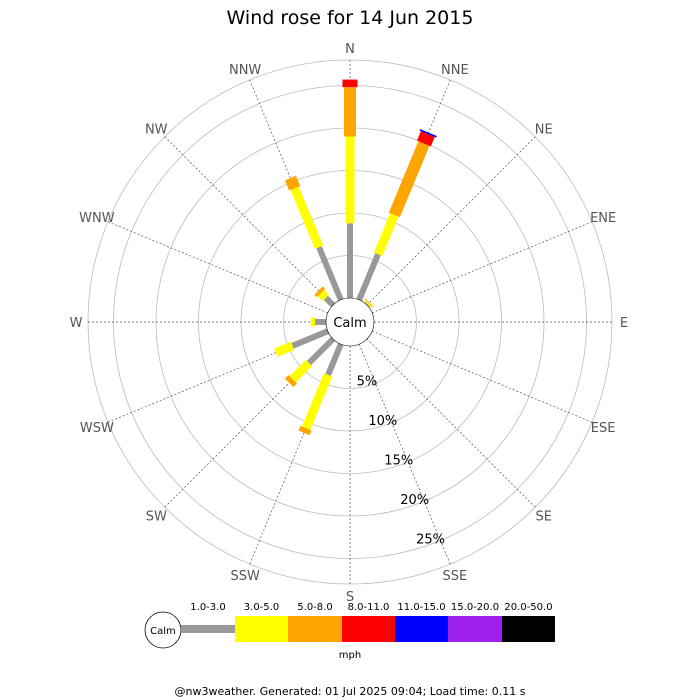 This screenshot has width=700, height=700. I want to click on legend-swatch-5.0-8.0, so click(315, 629).